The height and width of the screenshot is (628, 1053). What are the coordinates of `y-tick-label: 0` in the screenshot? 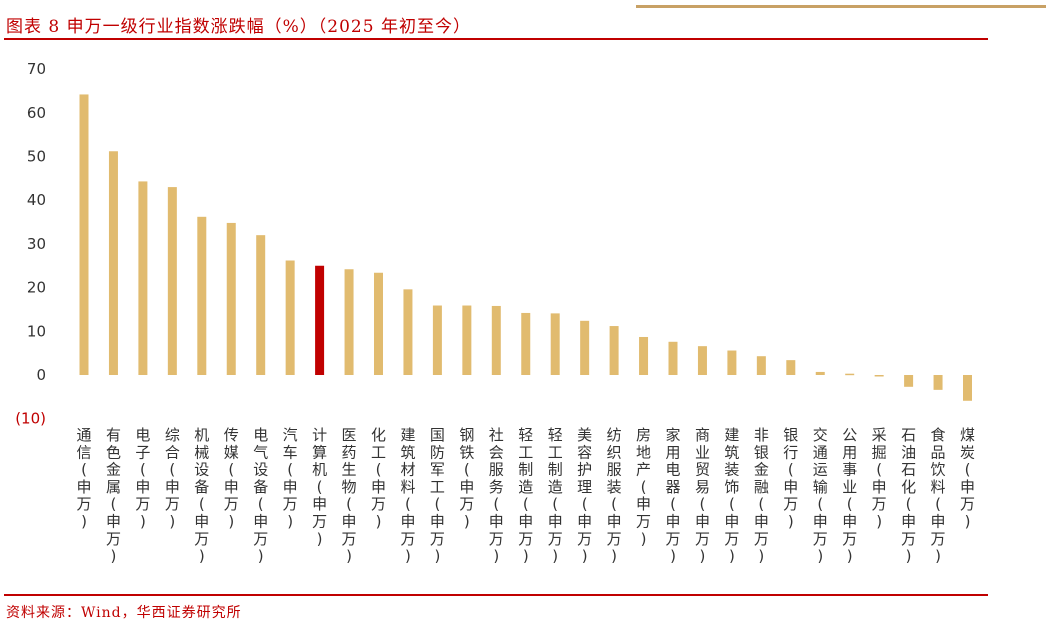 It's located at (41, 375).